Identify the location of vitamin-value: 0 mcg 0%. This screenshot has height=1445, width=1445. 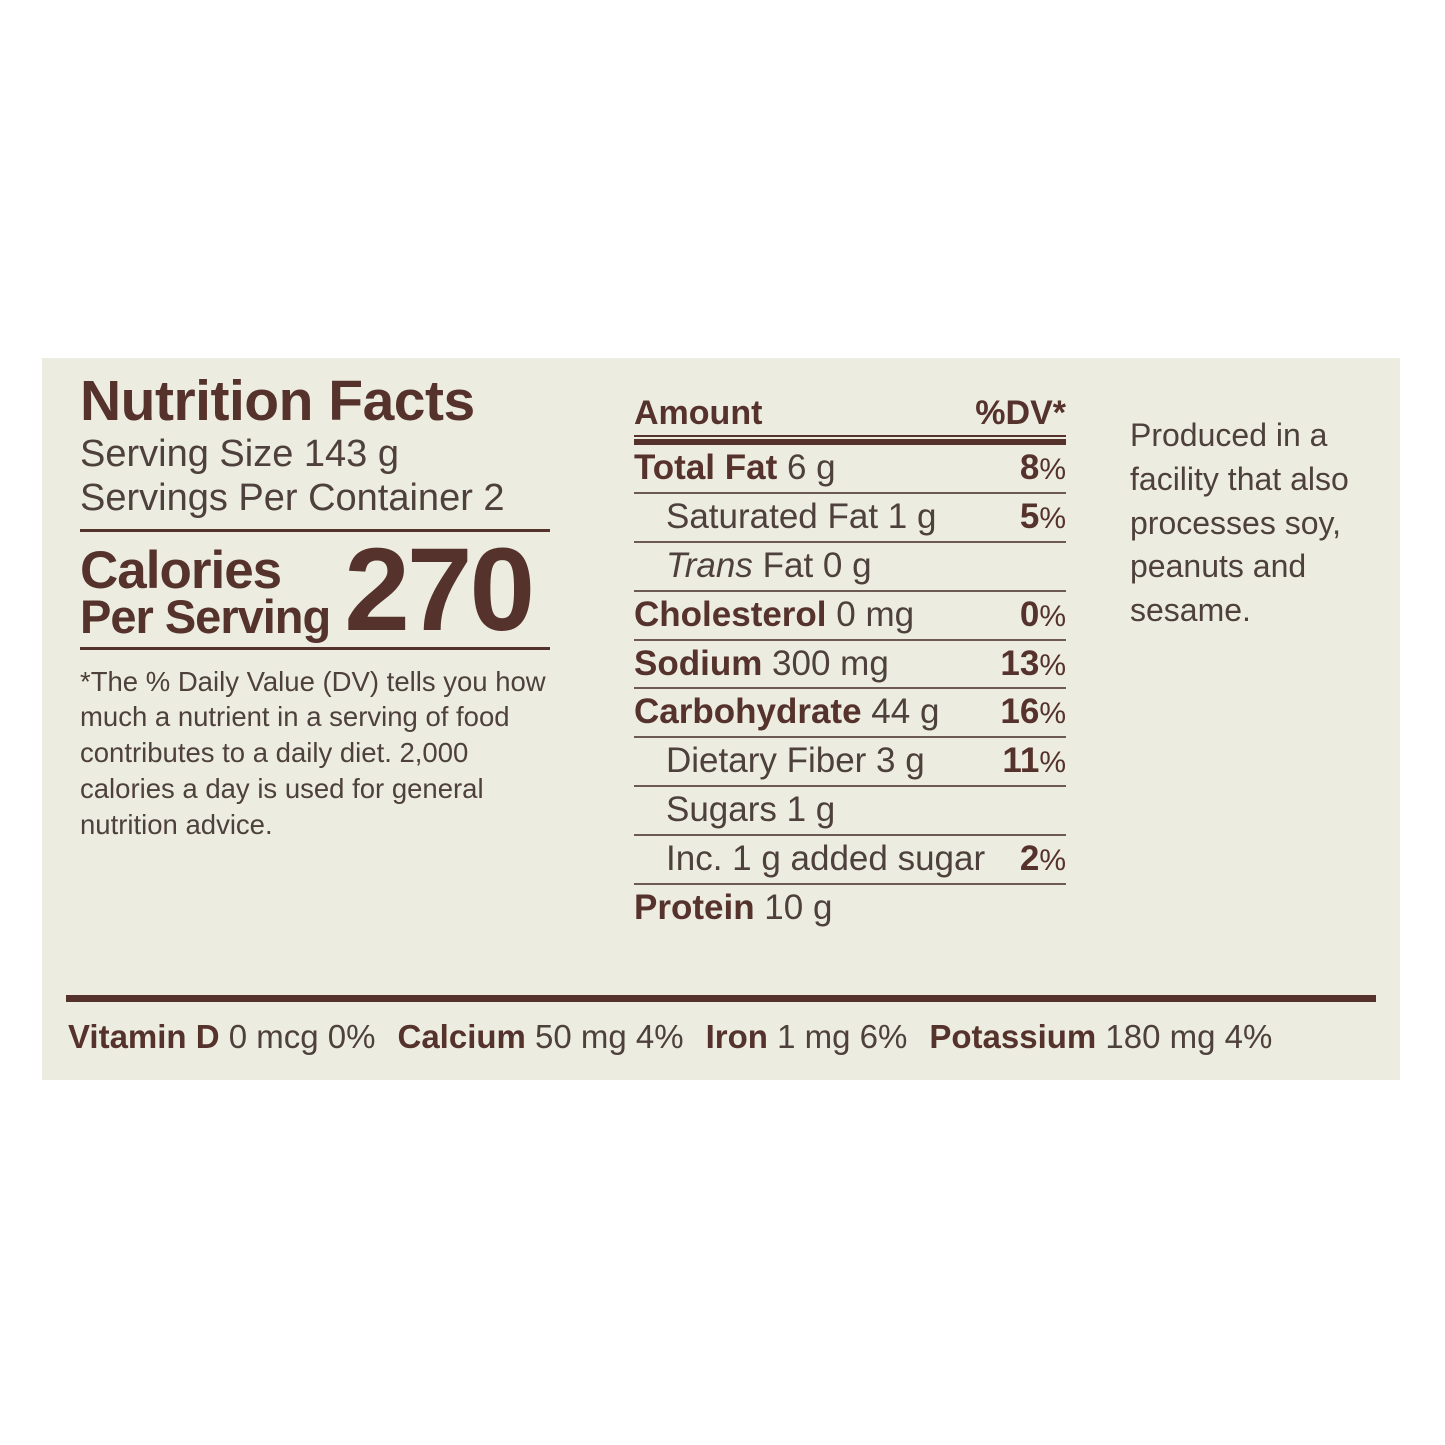
(297, 1036).